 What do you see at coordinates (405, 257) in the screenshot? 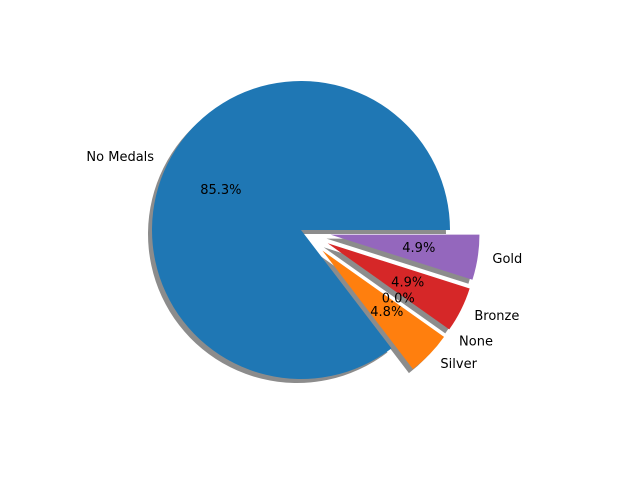
I see `pie-slice-gold` at bounding box center [405, 257].